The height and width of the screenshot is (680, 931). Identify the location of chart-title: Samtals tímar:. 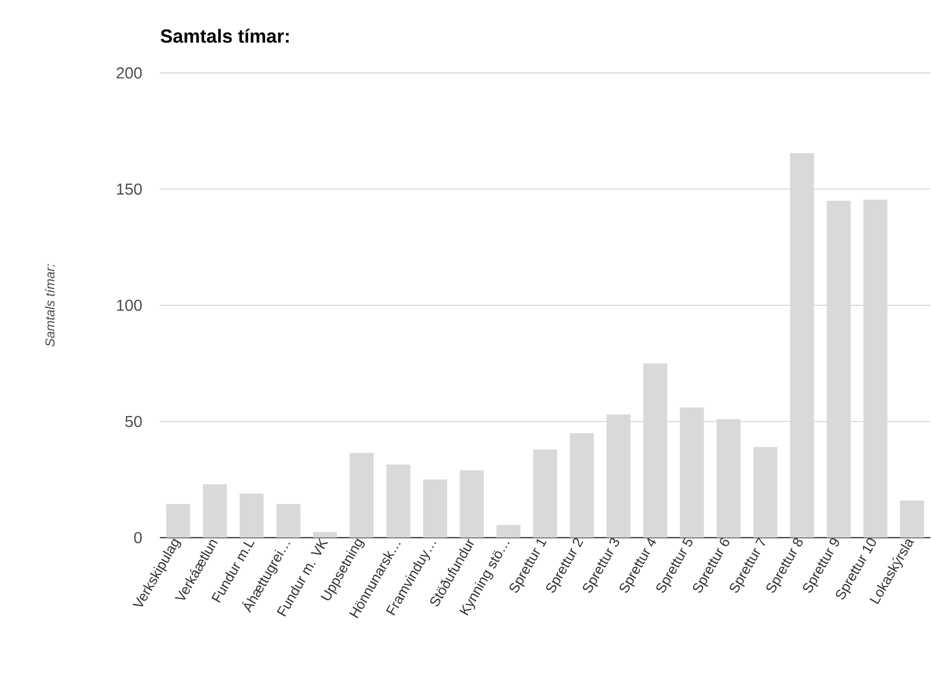
(224, 35).